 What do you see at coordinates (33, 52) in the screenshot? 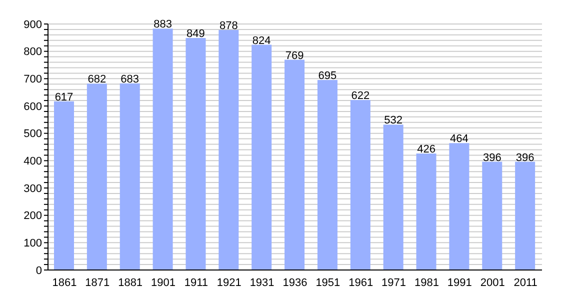
I see `y-tick-label: 800` at bounding box center [33, 52].